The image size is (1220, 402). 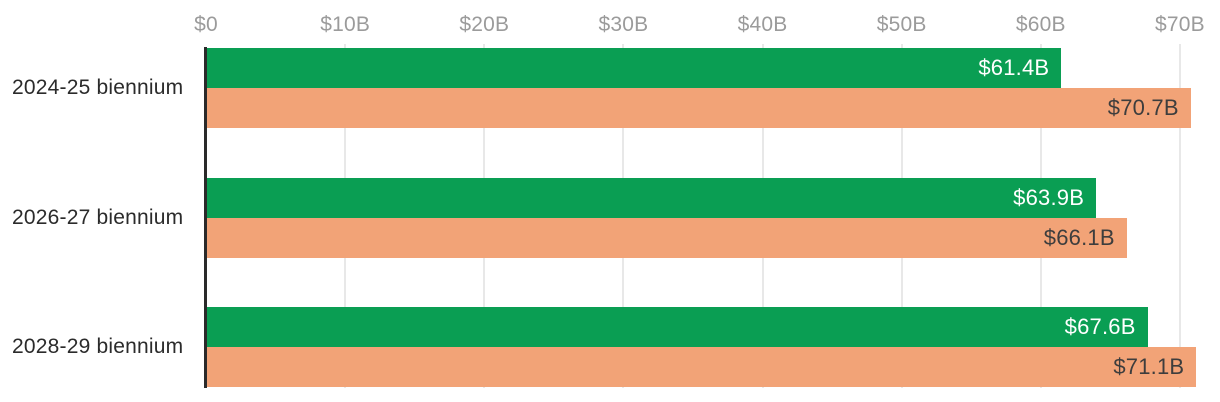 I want to click on x-axis-tick-label: $10B, so click(x=345, y=24).